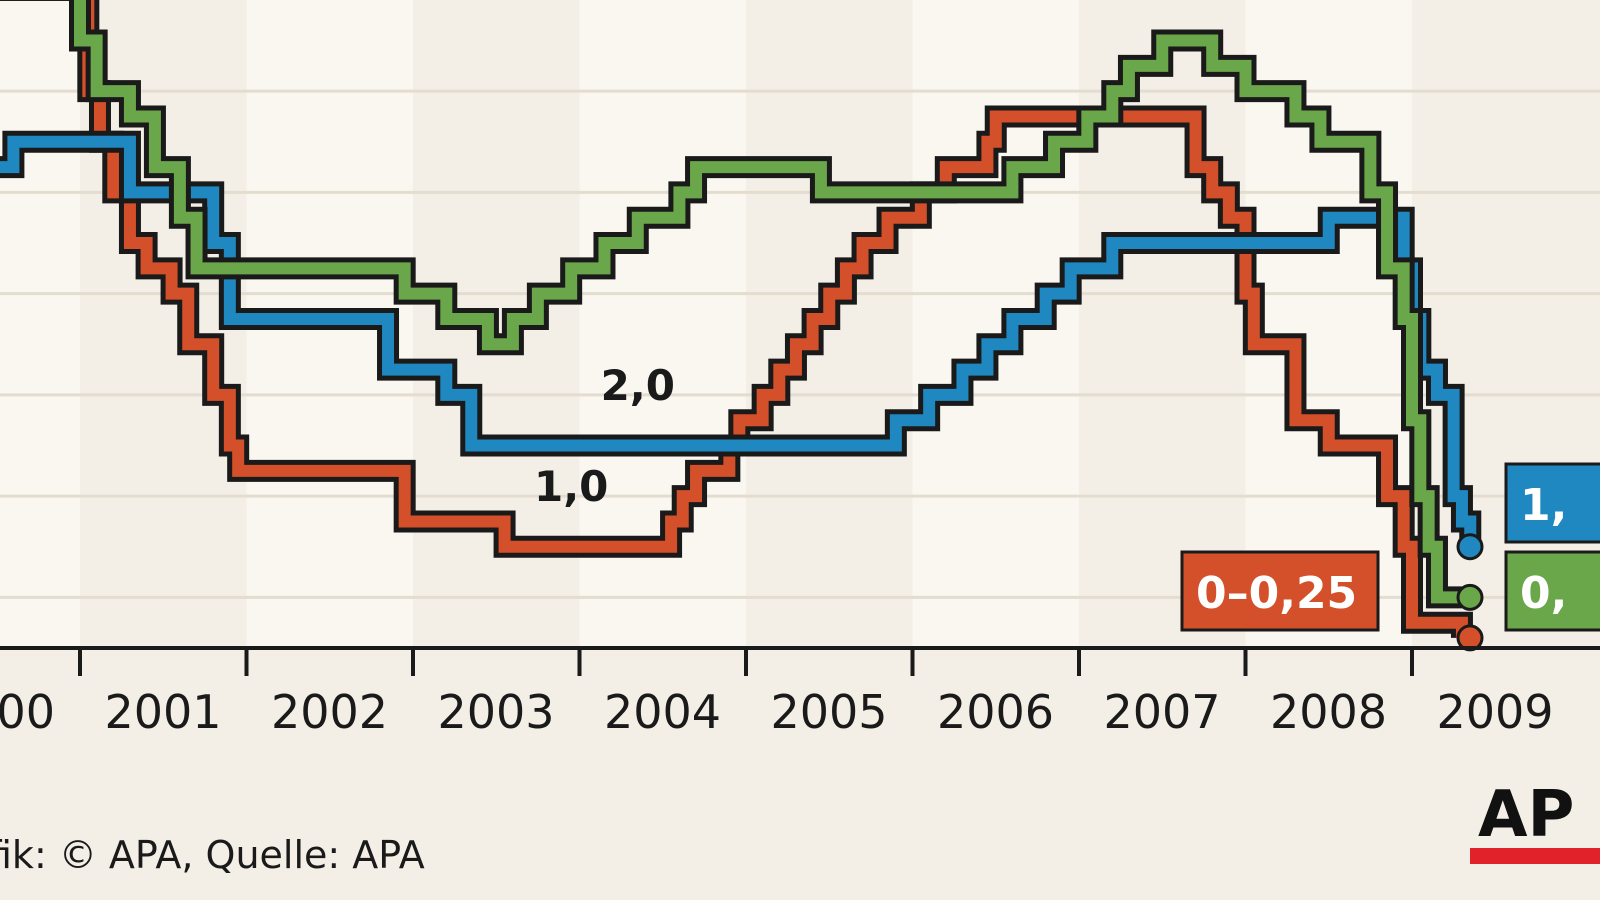  Describe the element at coordinates (1543, 505) in the screenshot. I see `end-label-text: 1,` at that location.